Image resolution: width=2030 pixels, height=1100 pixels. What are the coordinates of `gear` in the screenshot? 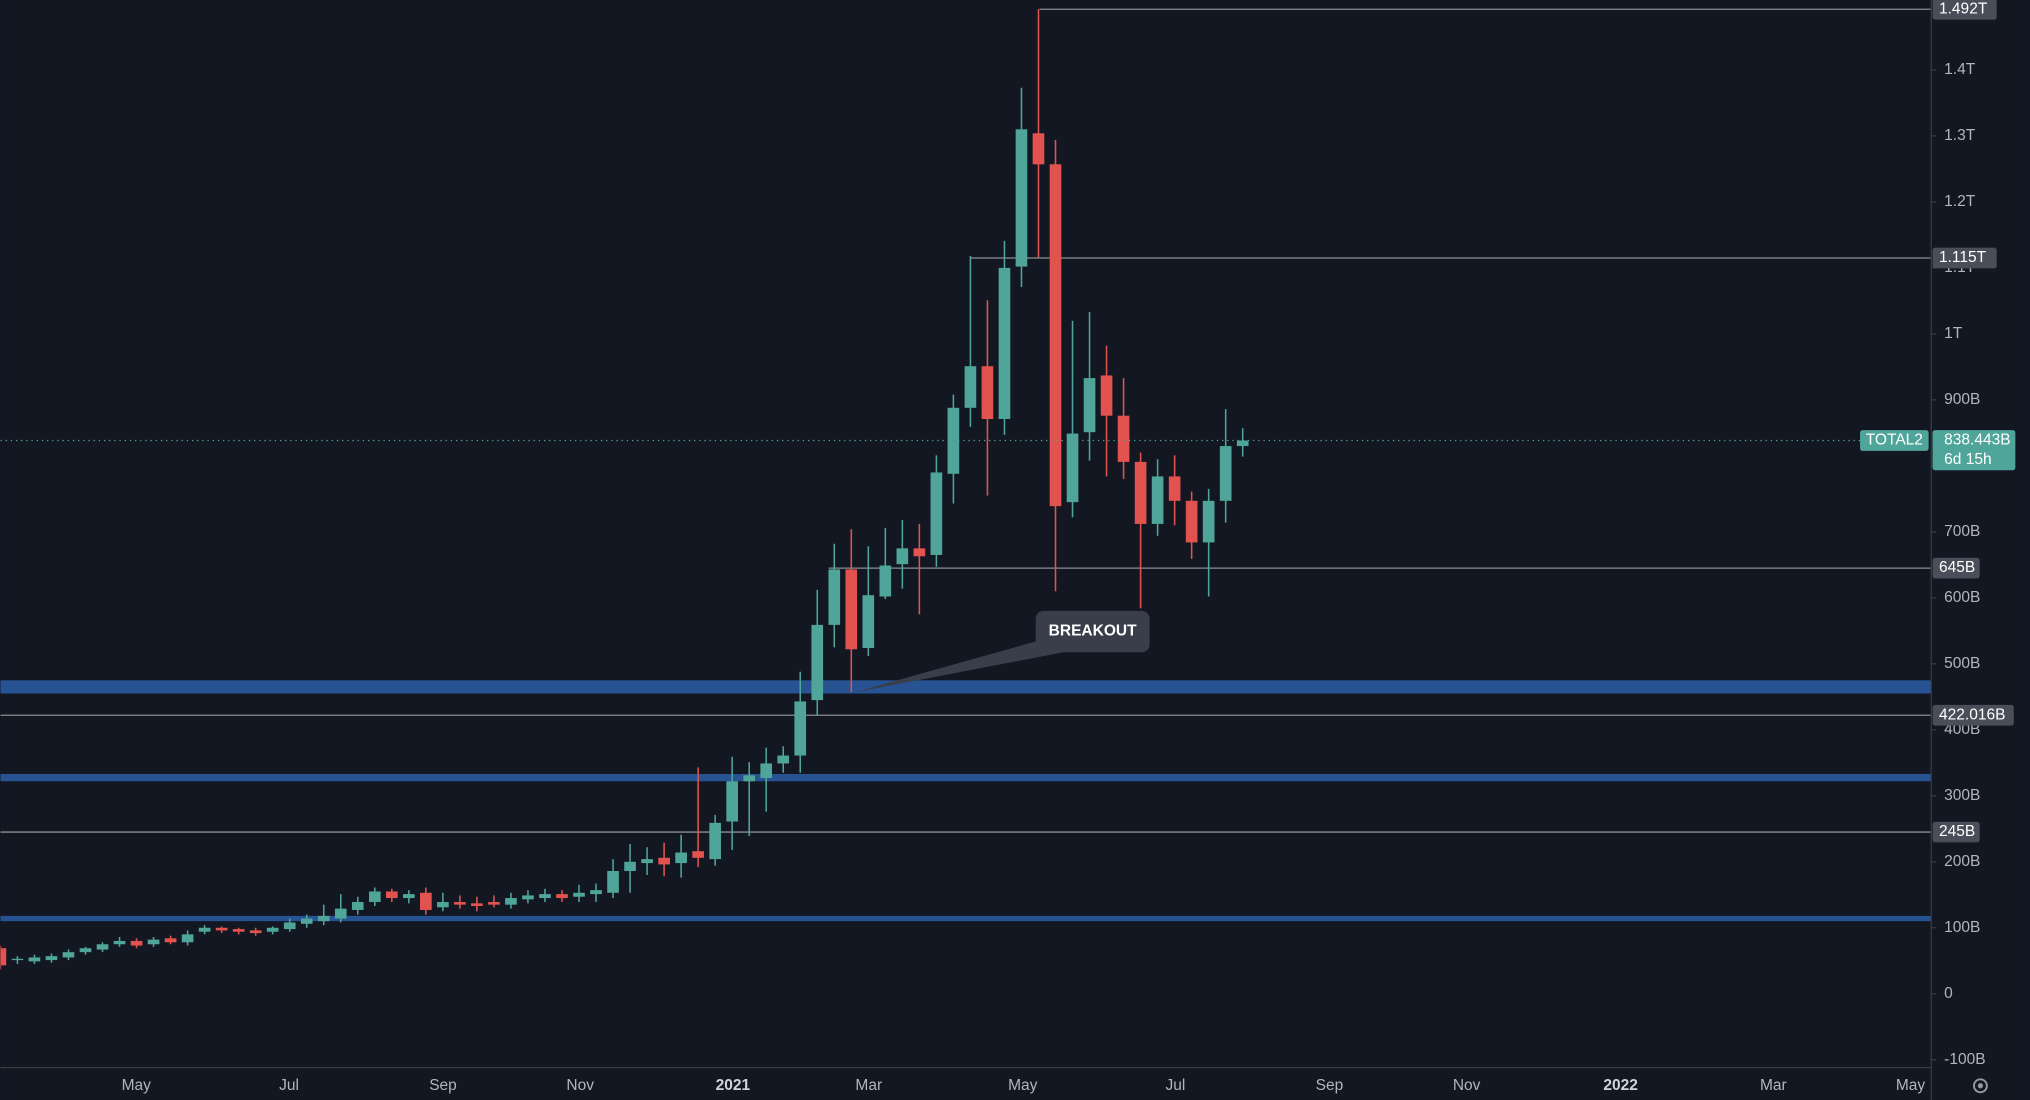 It's located at (1980, 1086).